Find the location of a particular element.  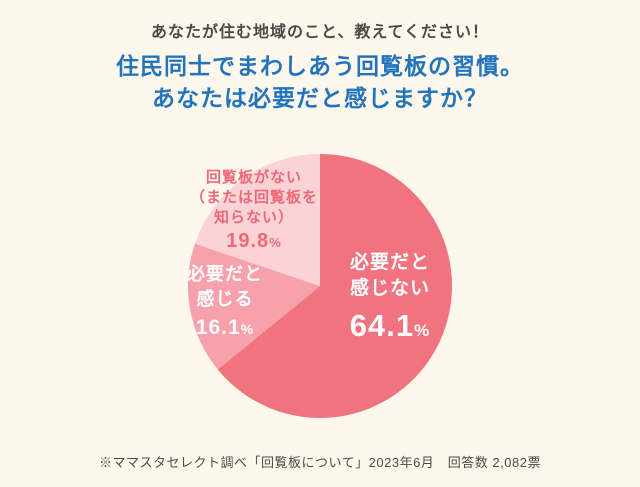

page-title: 住民同士でまわしあう回覧板の習慣。 あなたは必要だと感じますか？ is located at coordinates (320, 82).